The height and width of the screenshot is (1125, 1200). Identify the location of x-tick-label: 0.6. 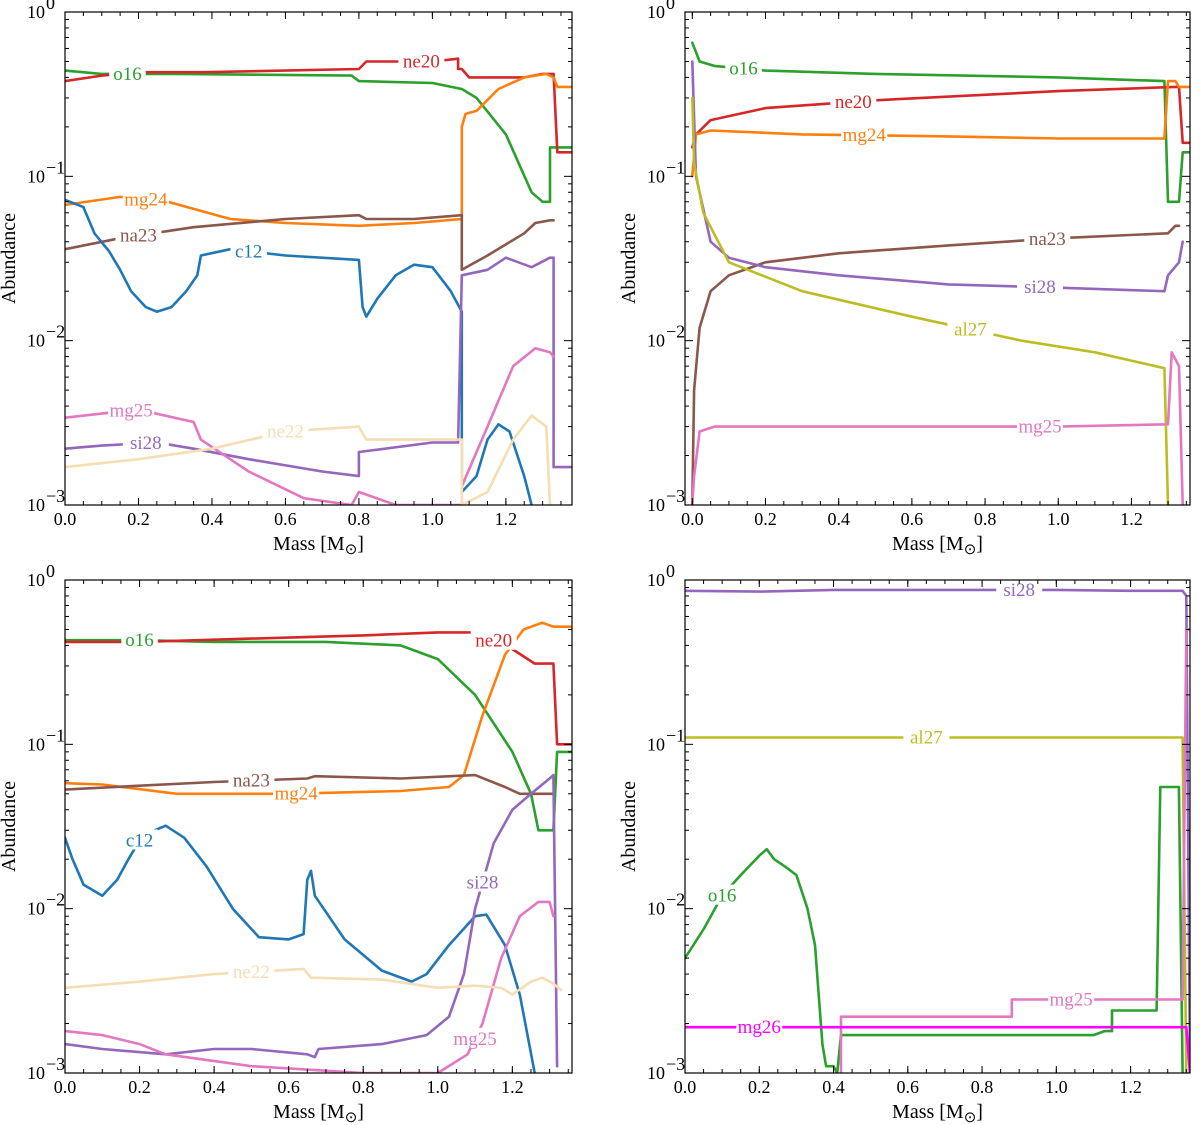
(912, 519).